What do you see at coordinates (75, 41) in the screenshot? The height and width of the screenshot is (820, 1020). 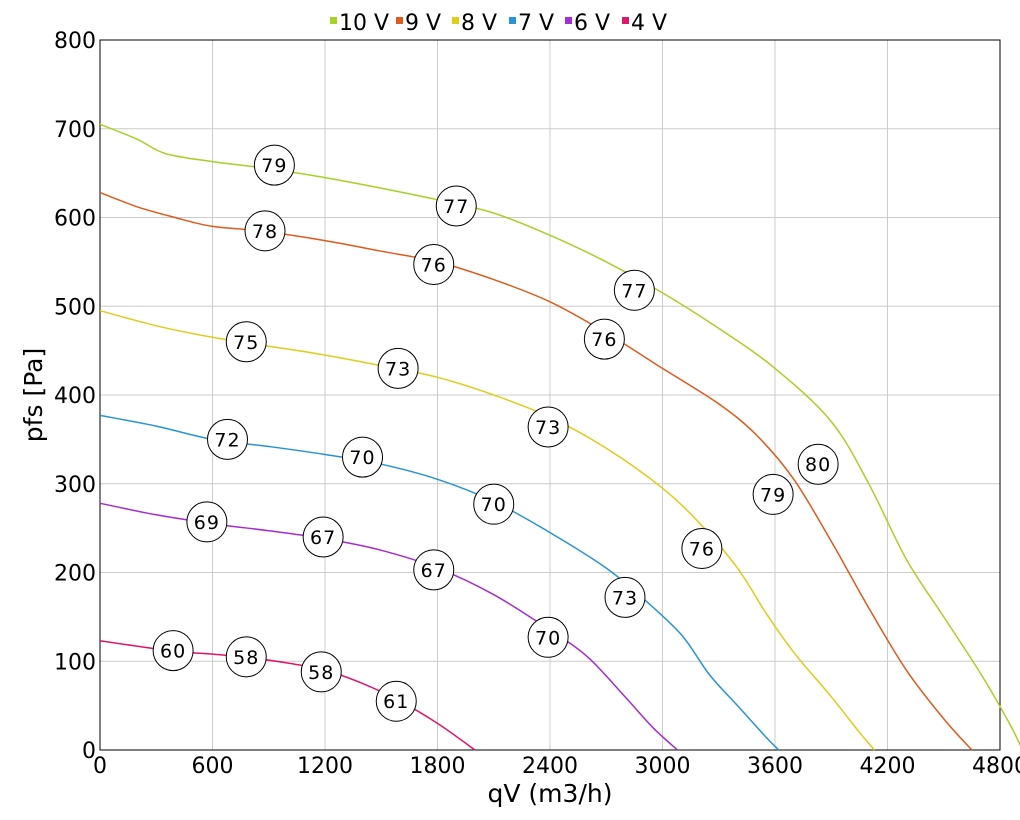 I see `y-tick-label: 800` at bounding box center [75, 41].